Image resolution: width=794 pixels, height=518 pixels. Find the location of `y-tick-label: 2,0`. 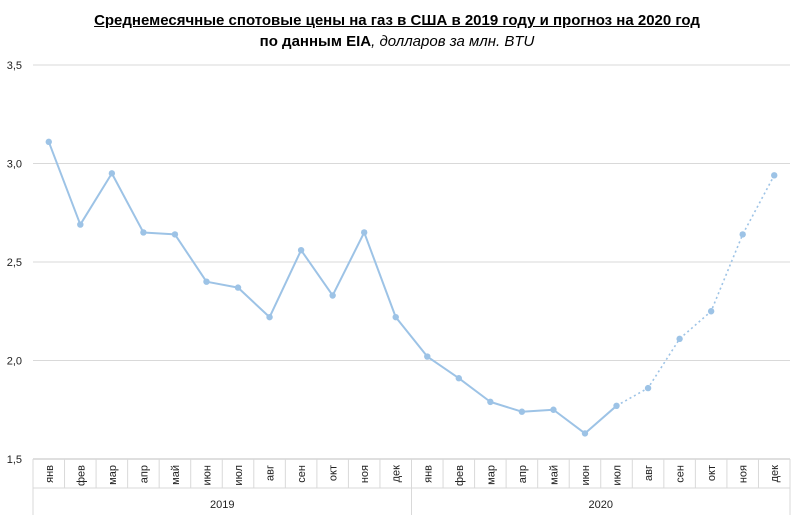

y-tick-label: 2,0 is located at coordinates (14, 362).